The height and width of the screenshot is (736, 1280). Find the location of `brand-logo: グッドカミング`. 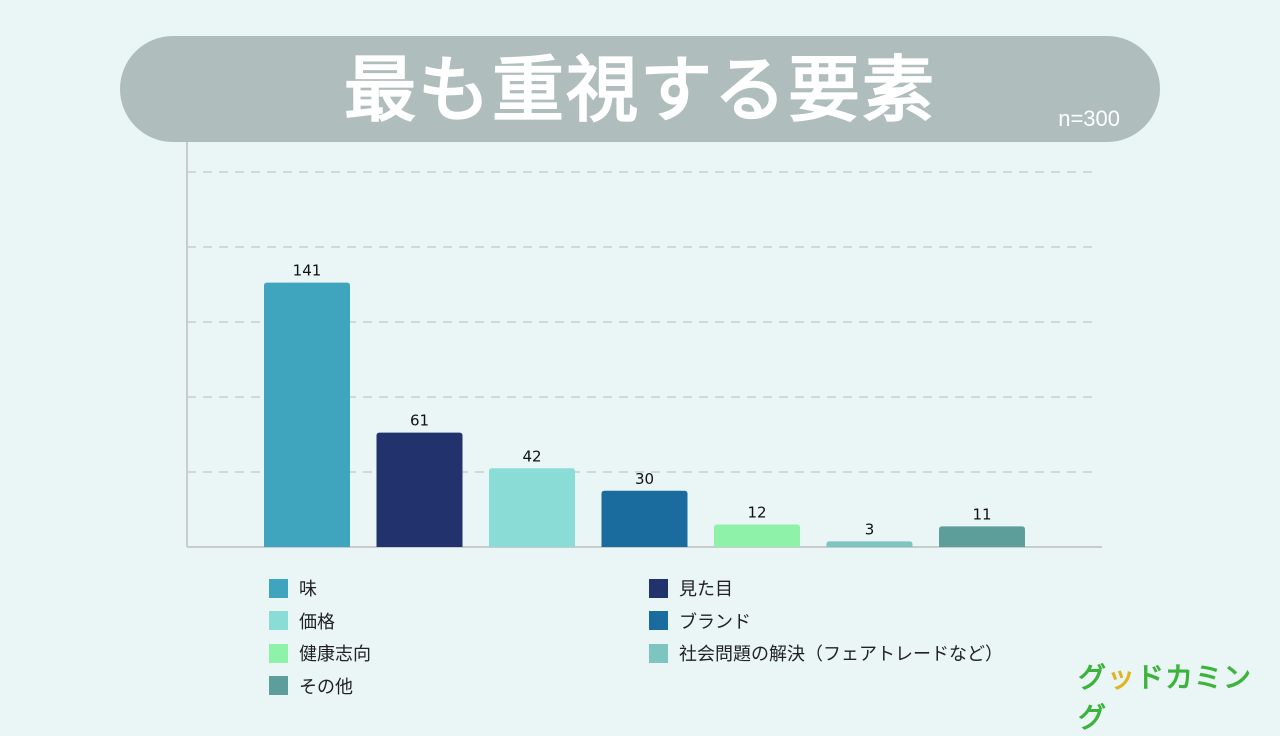

brand-logo: グッドカミング is located at coordinates (1179, 696).